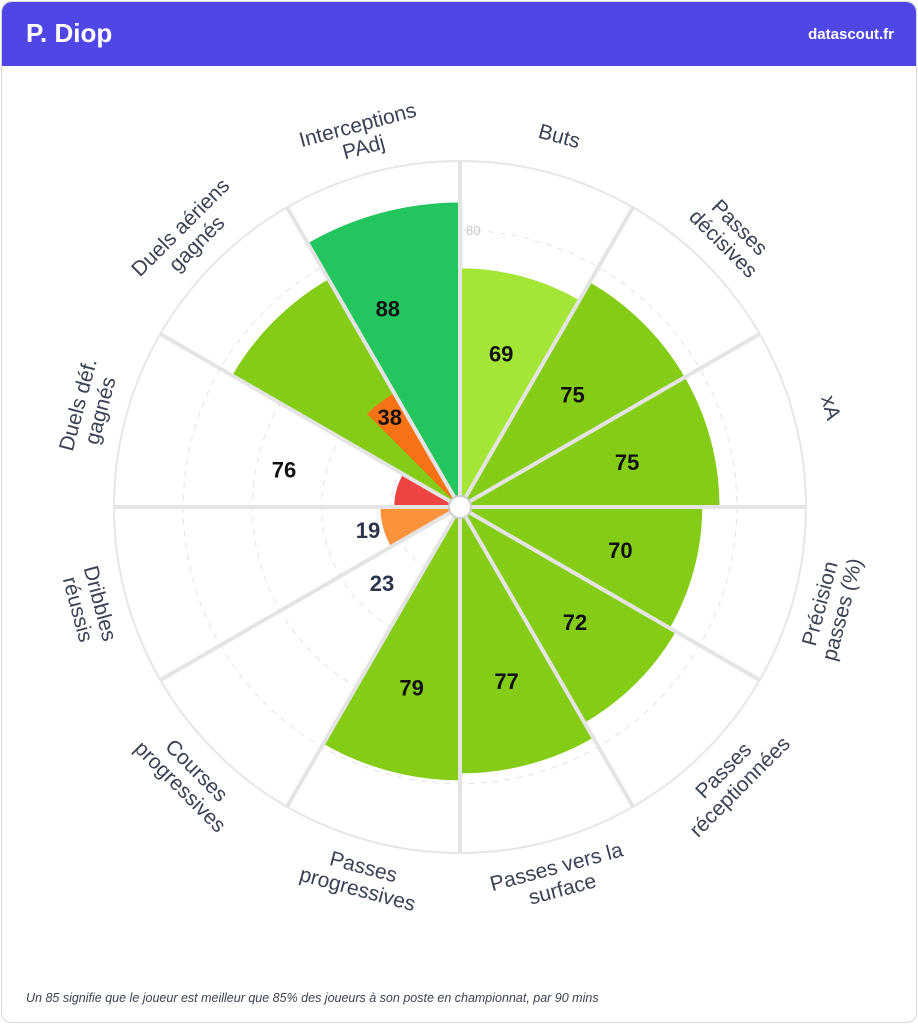  I want to click on category-label-2: xA, so click(830, 408).